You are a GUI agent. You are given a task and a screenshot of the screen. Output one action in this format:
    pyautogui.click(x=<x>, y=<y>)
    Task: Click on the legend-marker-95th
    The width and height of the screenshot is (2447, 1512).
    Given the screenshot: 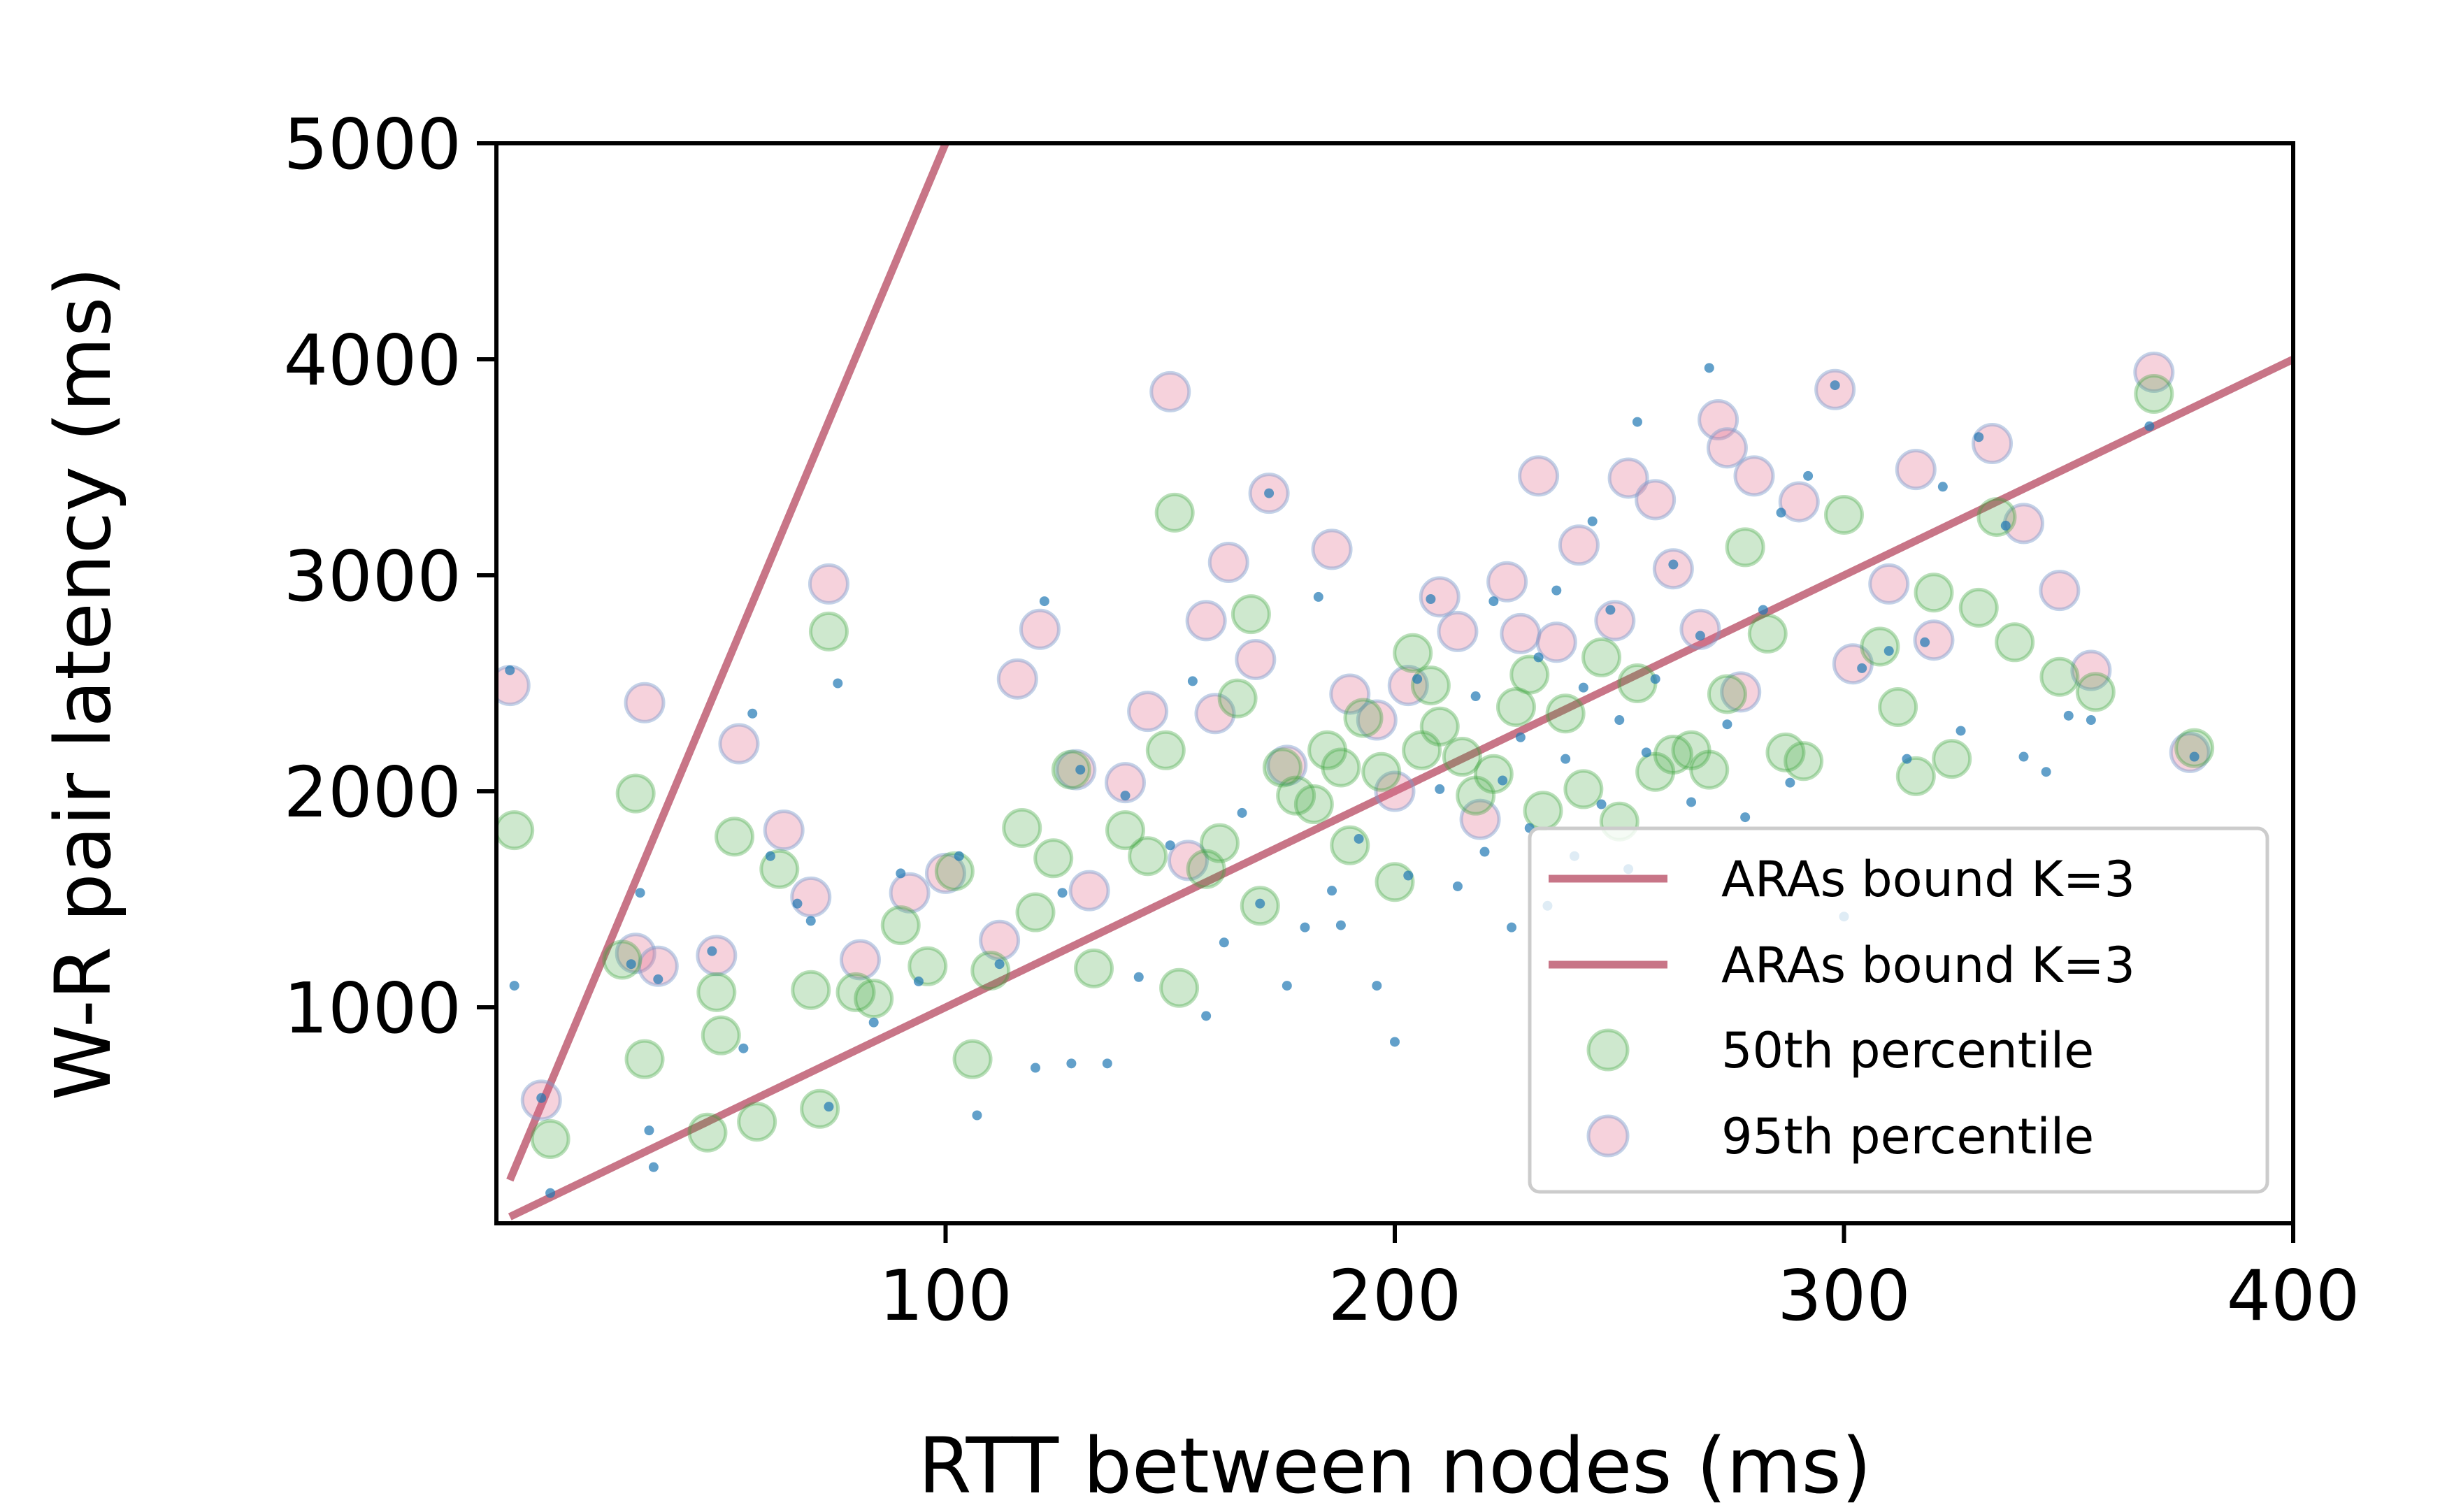 What is the action you would take?
    pyautogui.click(x=1608, y=1136)
    